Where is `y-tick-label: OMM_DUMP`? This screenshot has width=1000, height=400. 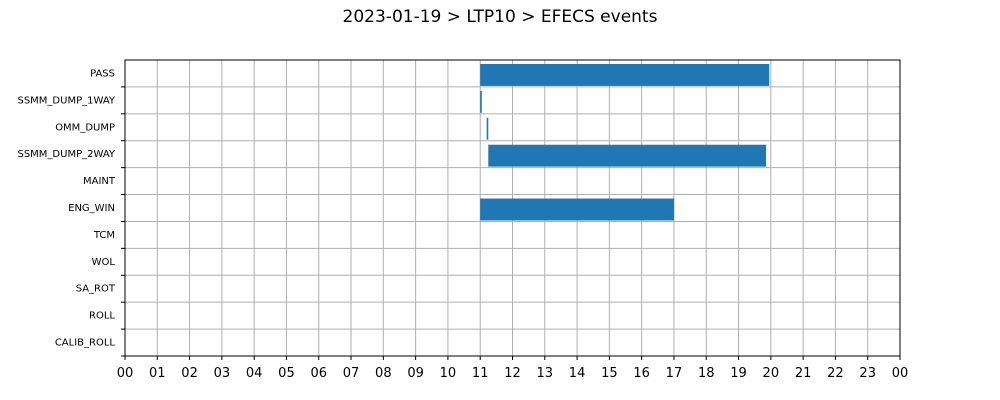 y-tick-label: OMM_DUMP is located at coordinates (85, 127).